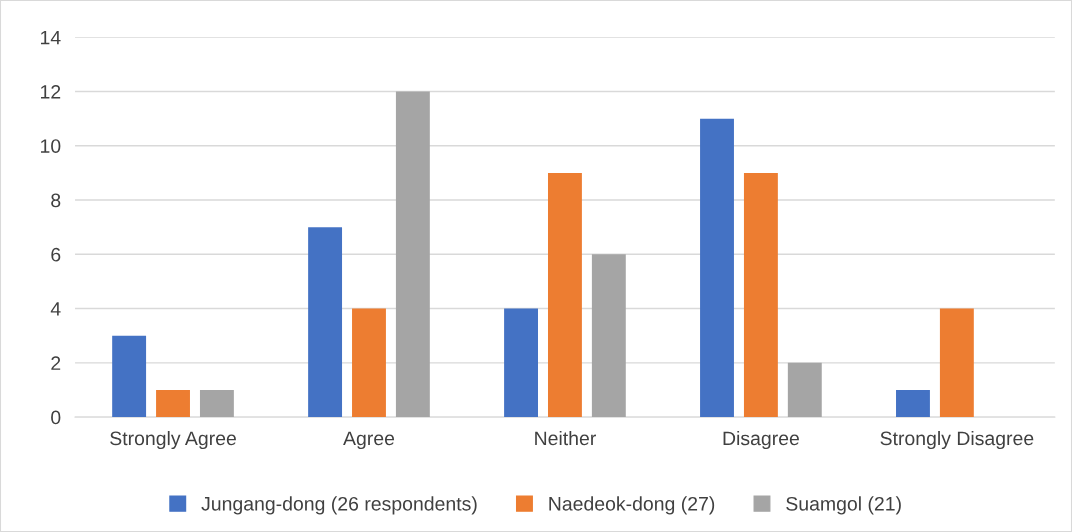  Describe the element at coordinates (56, 254) in the screenshot. I see `y-tick-label: 6` at that location.